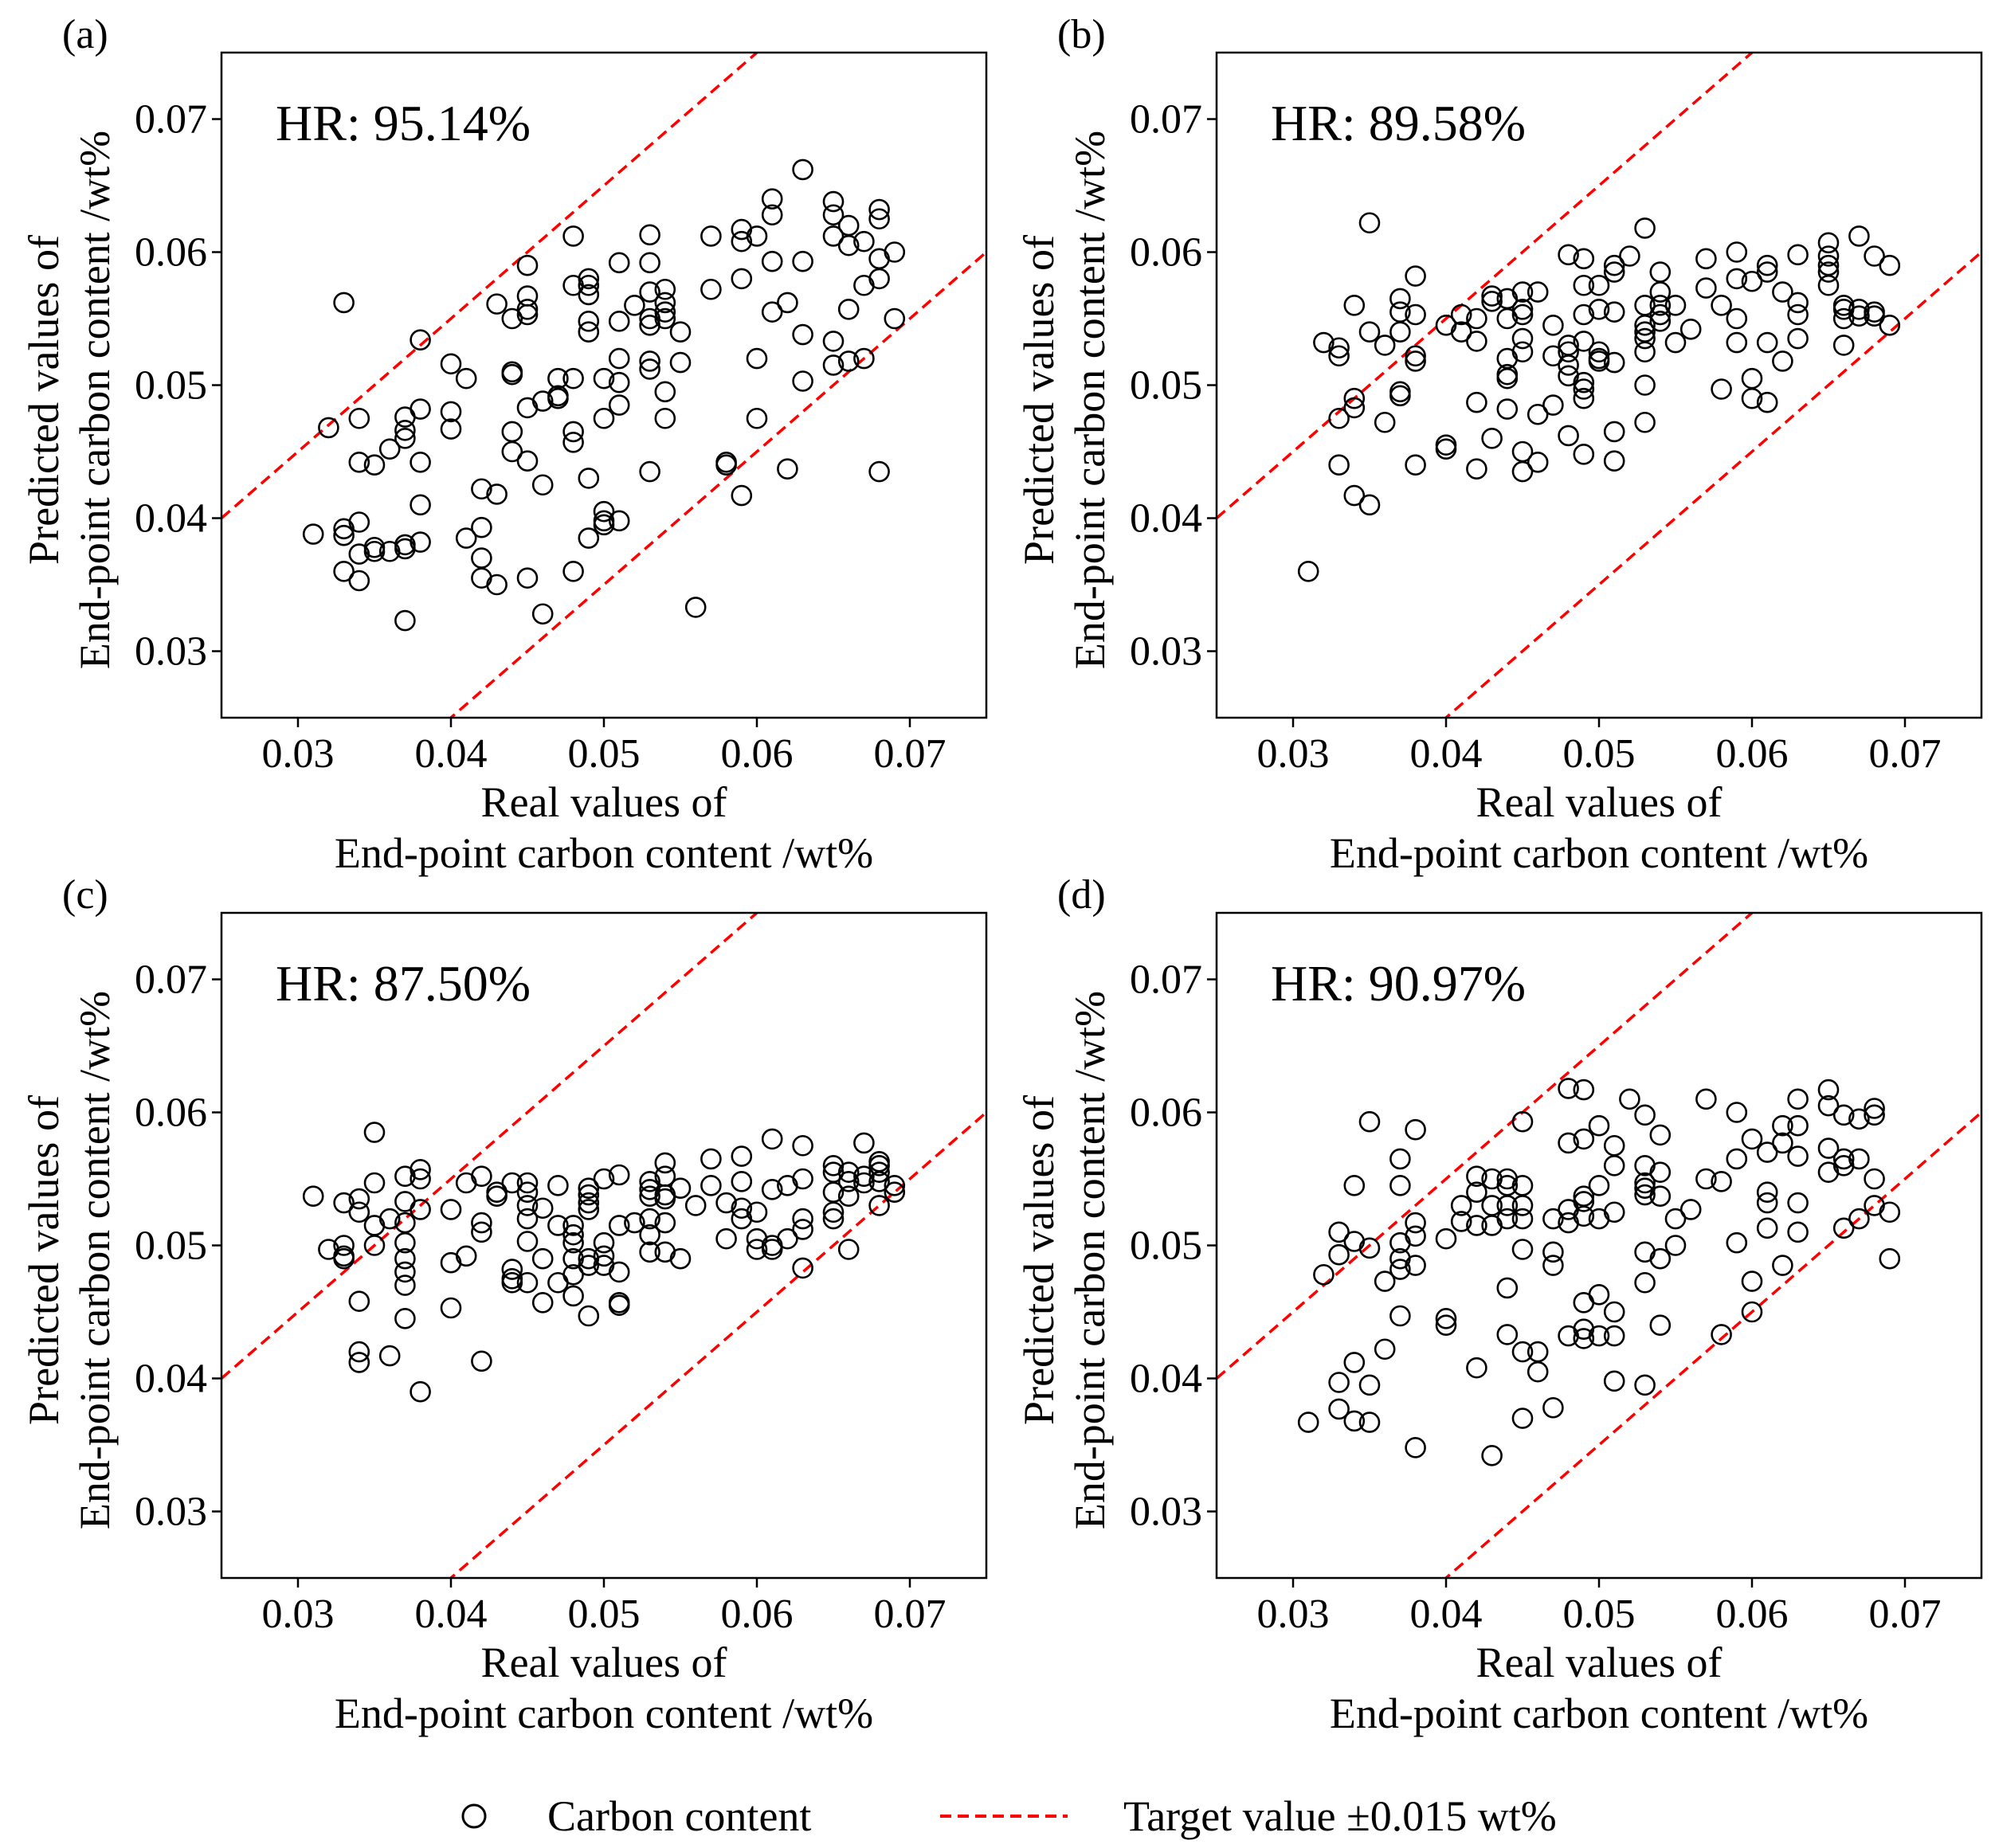  What do you see at coordinates (1446, 754) in the screenshot?
I see `x-tick-label: 0.04` at bounding box center [1446, 754].